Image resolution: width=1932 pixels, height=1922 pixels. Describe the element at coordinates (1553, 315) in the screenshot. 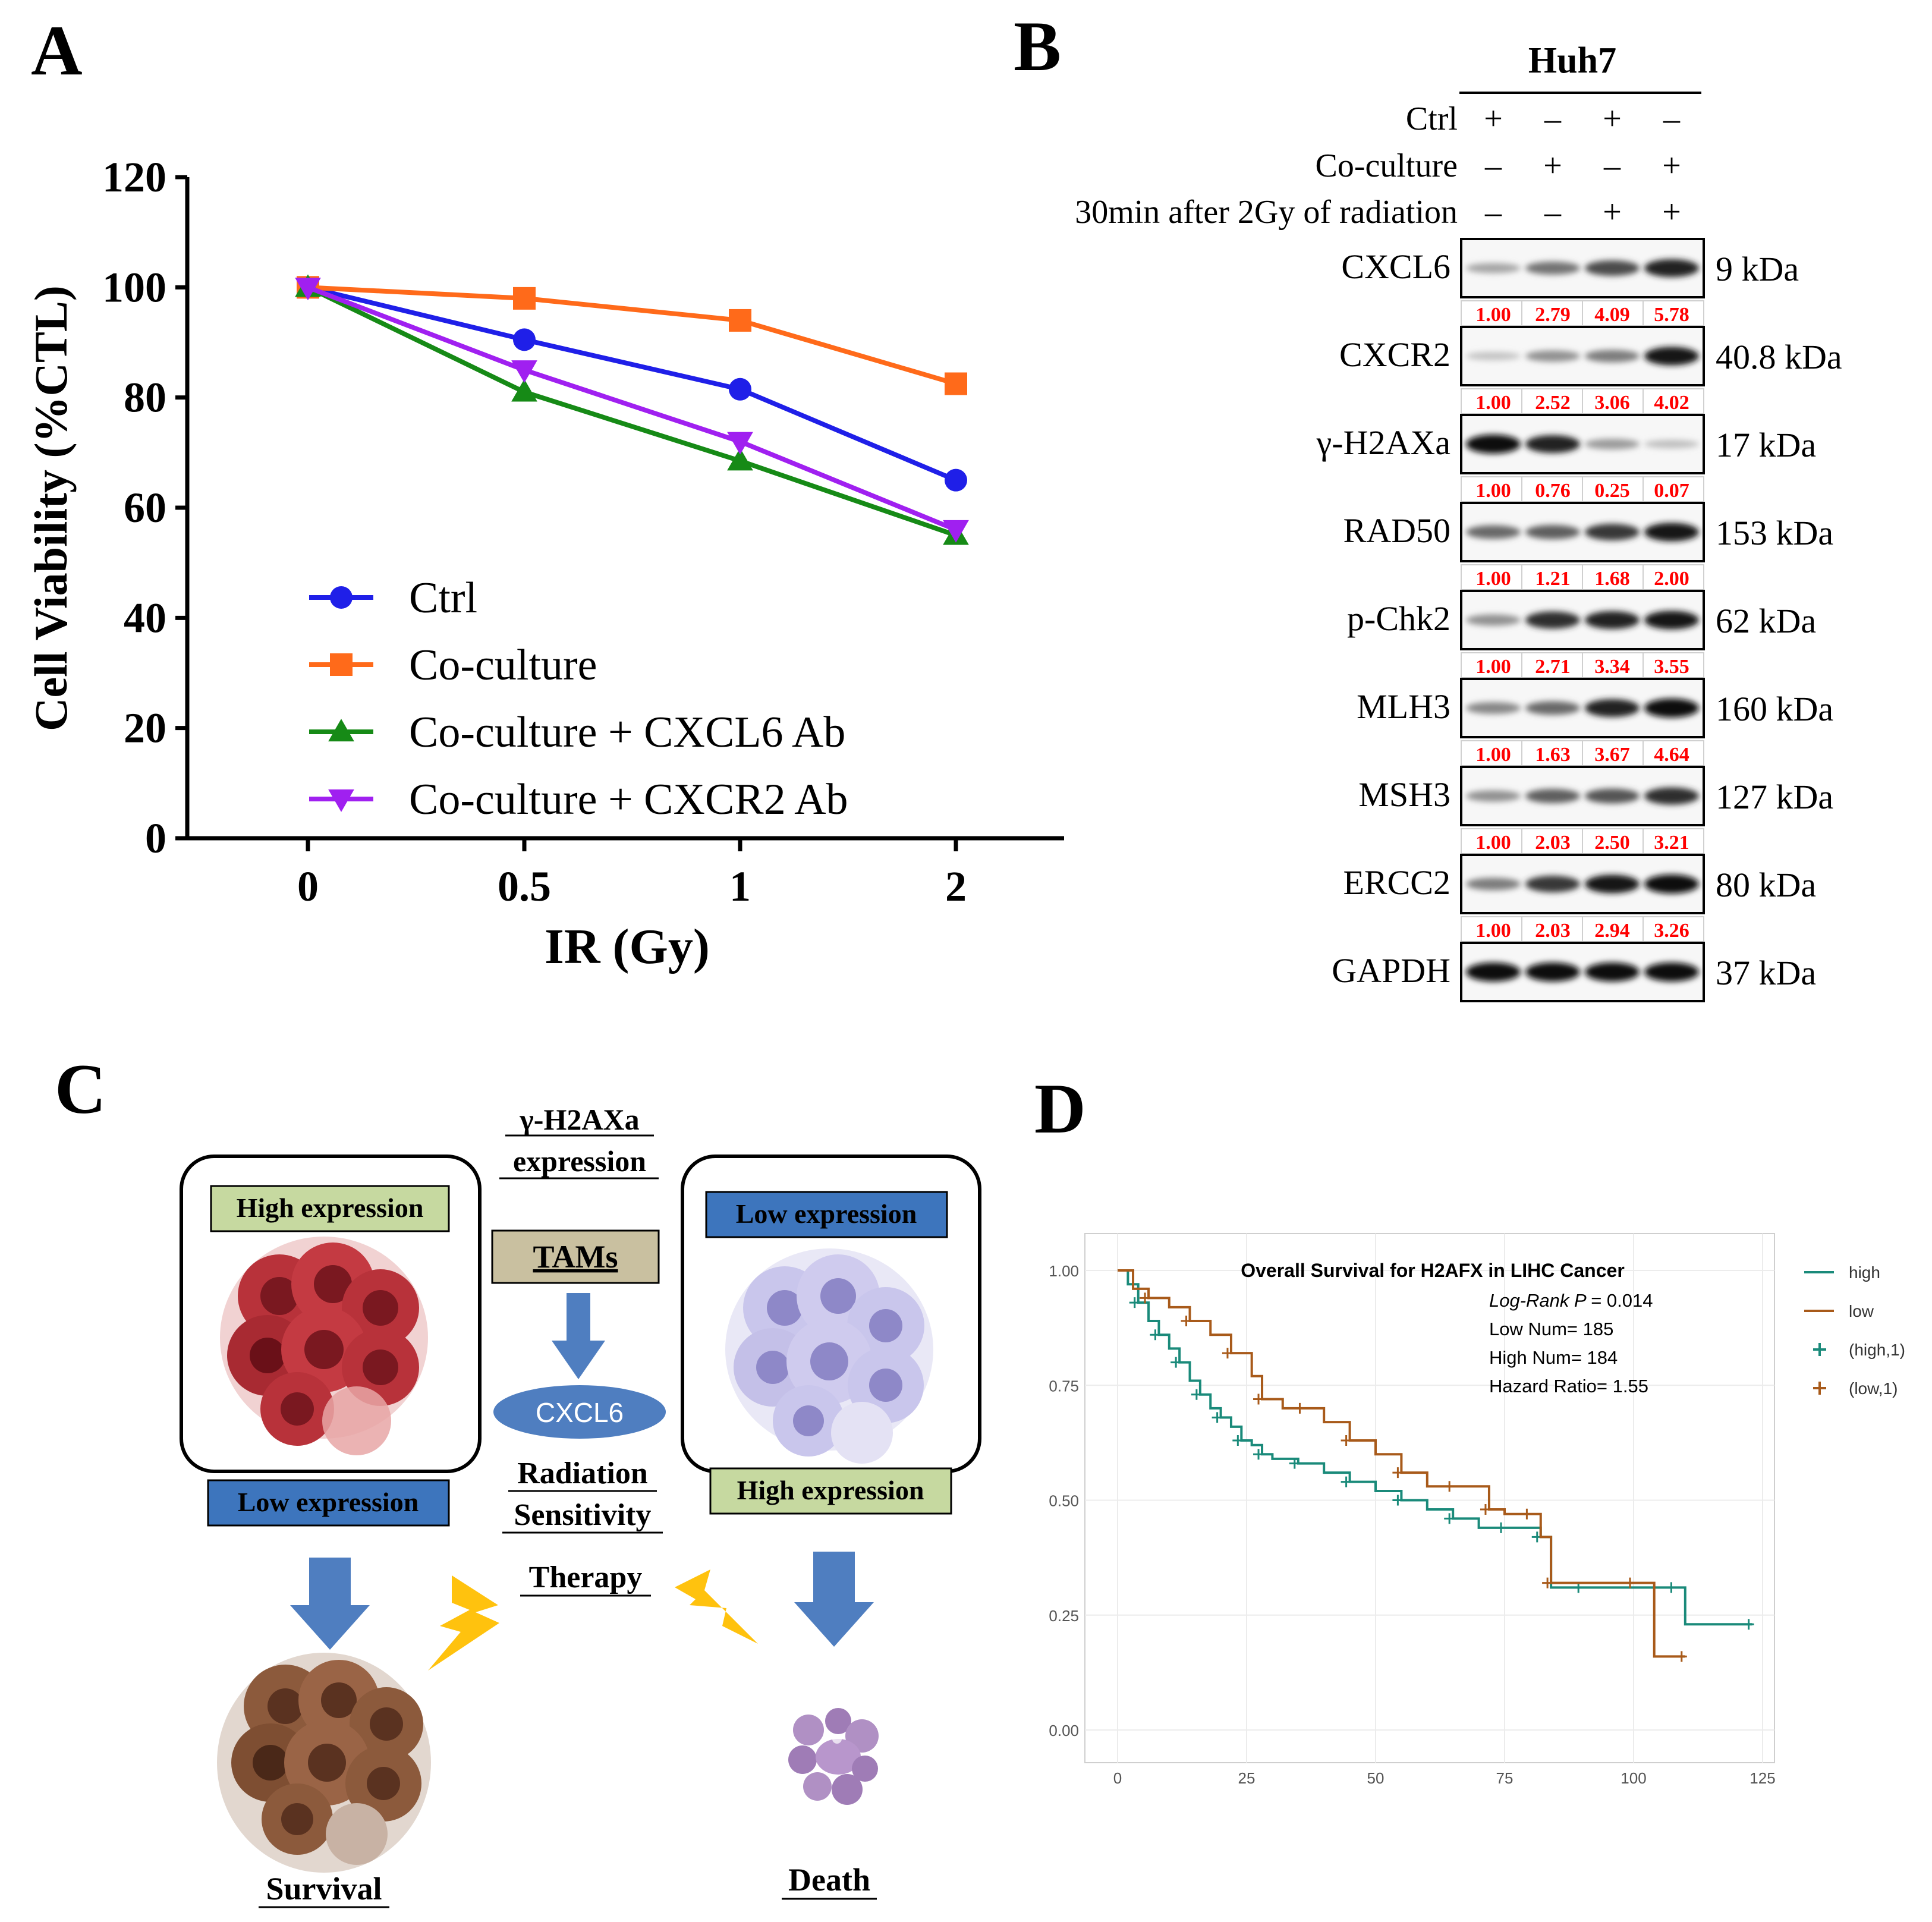

I see `blot-value: 2.79` at that location.